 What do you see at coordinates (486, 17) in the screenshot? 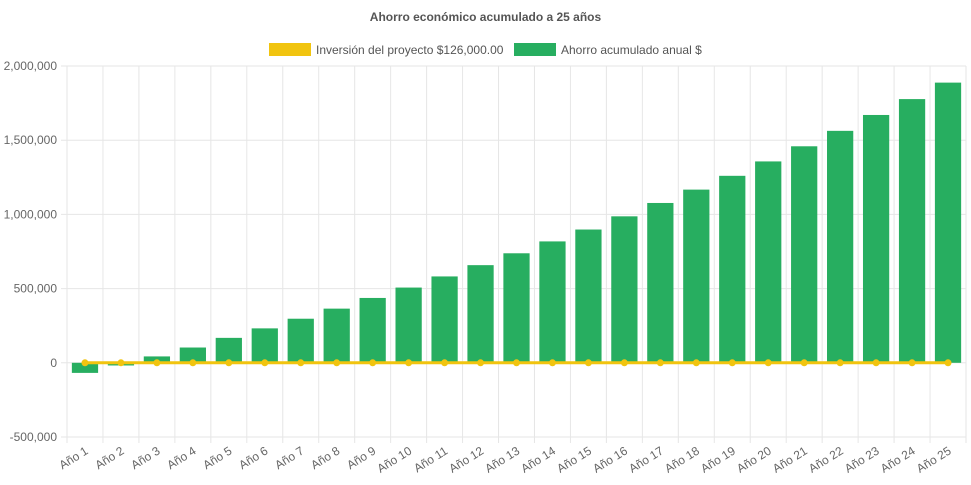
I see `chart-title: Ahorro económico acumulado a 25 años` at bounding box center [486, 17].